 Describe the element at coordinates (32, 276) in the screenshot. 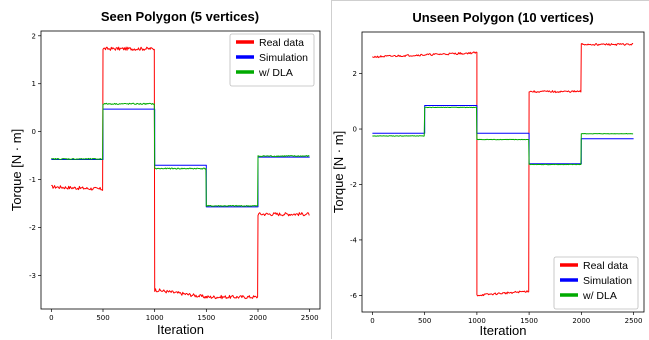

I see `y-tick-label: -3` at that location.